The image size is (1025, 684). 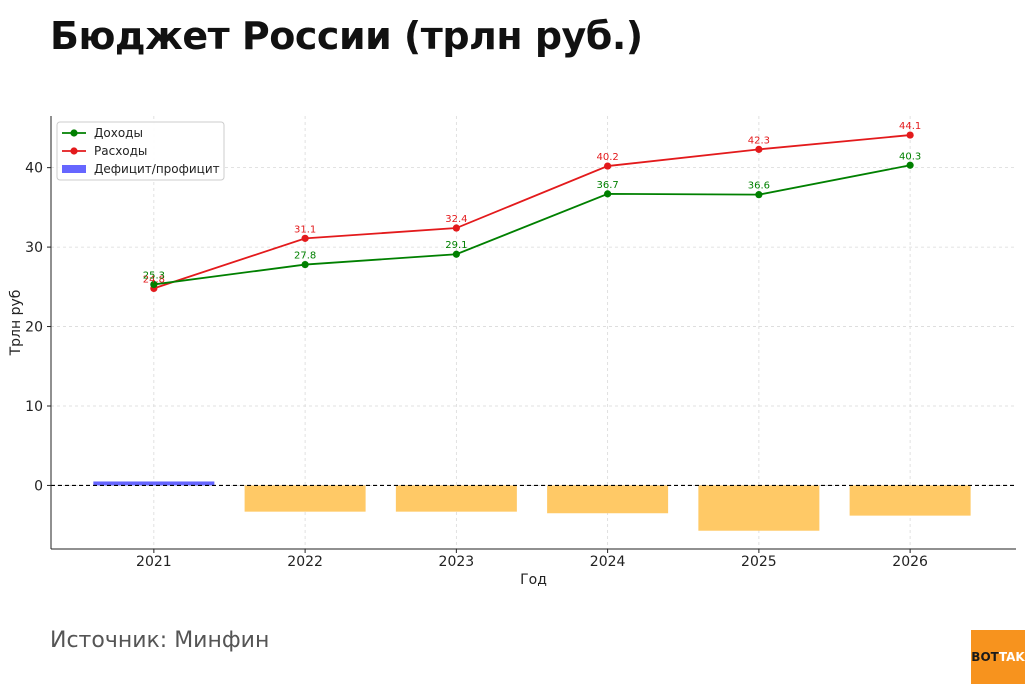 I want to click on expenses-data-label: 44.1, so click(x=910, y=126).